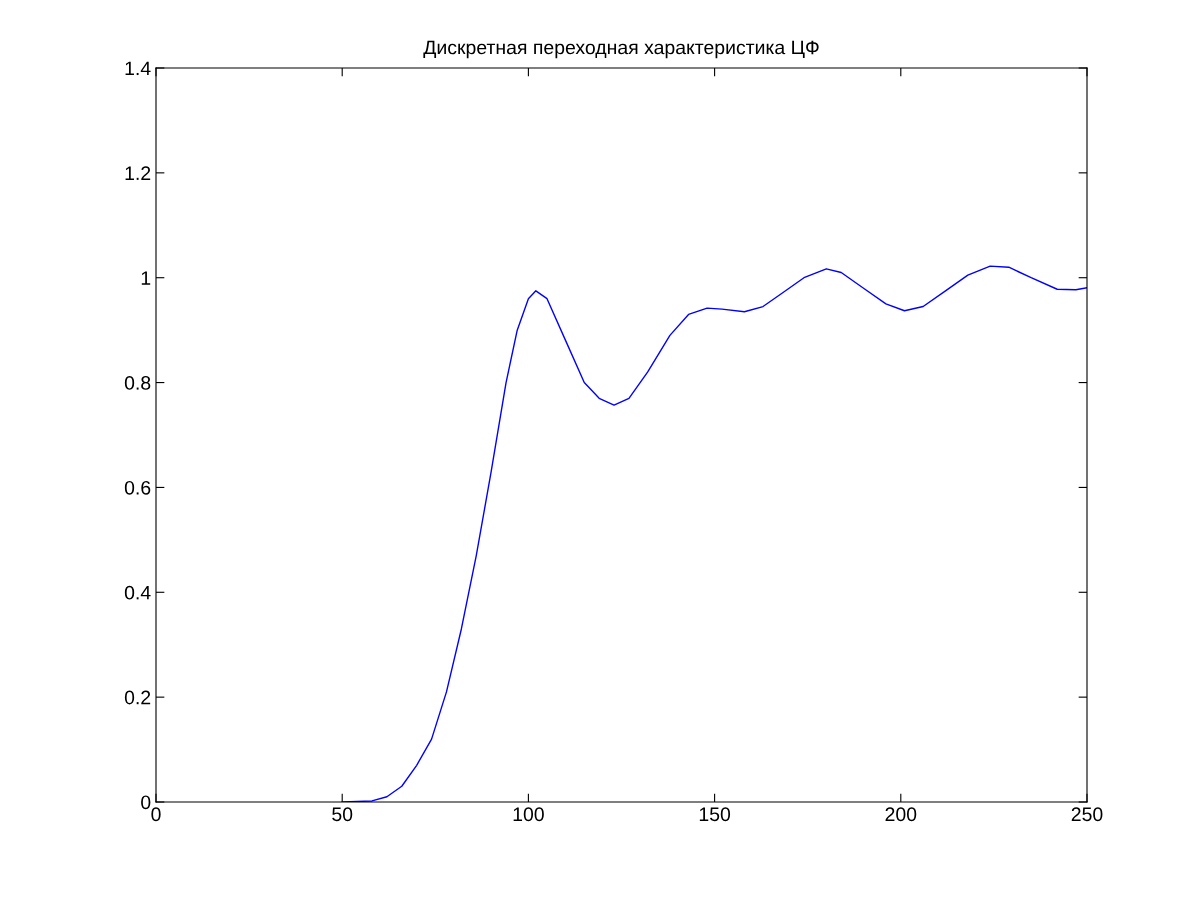 This screenshot has width=1201, height=901. I want to click on x-tick-label: 250, so click(1087, 814).